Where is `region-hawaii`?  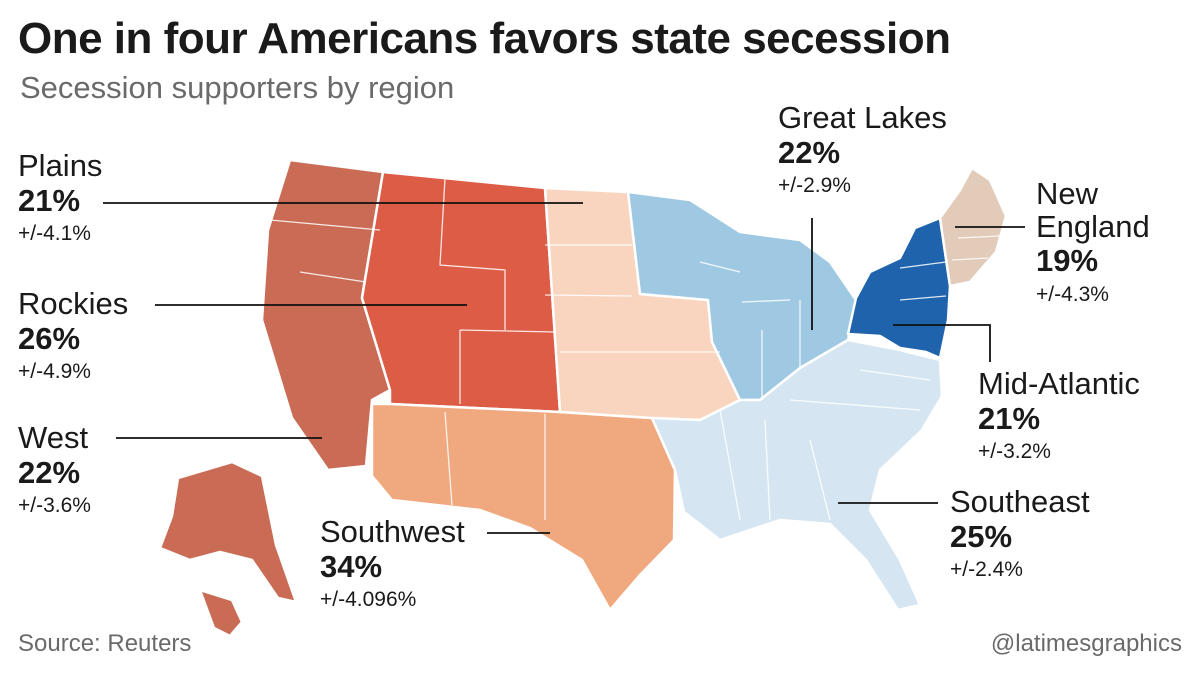
region-hawaii is located at coordinates (221, 613).